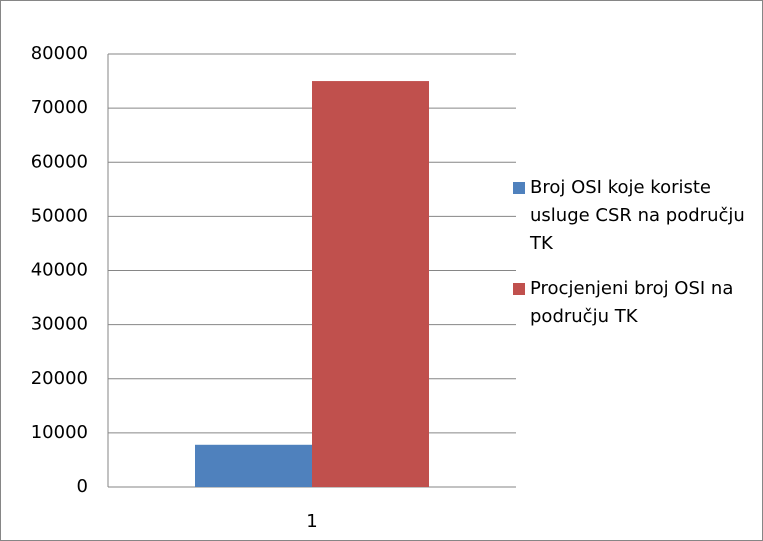 The image size is (763, 541). I want to click on y-tick-label: 0, so click(82, 486).